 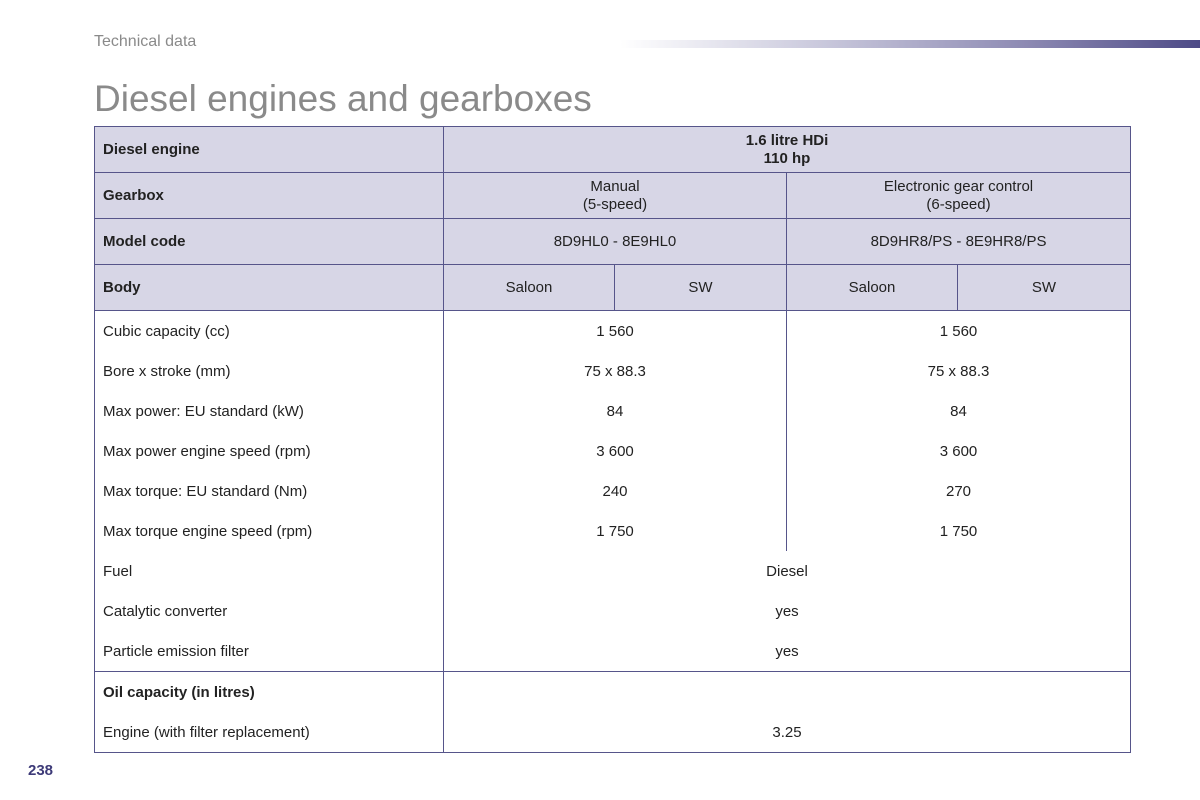 What do you see at coordinates (269, 411) in the screenshot?
I see `row-label: Max power: EU standard (kW)` at bounding box center [269, 411].